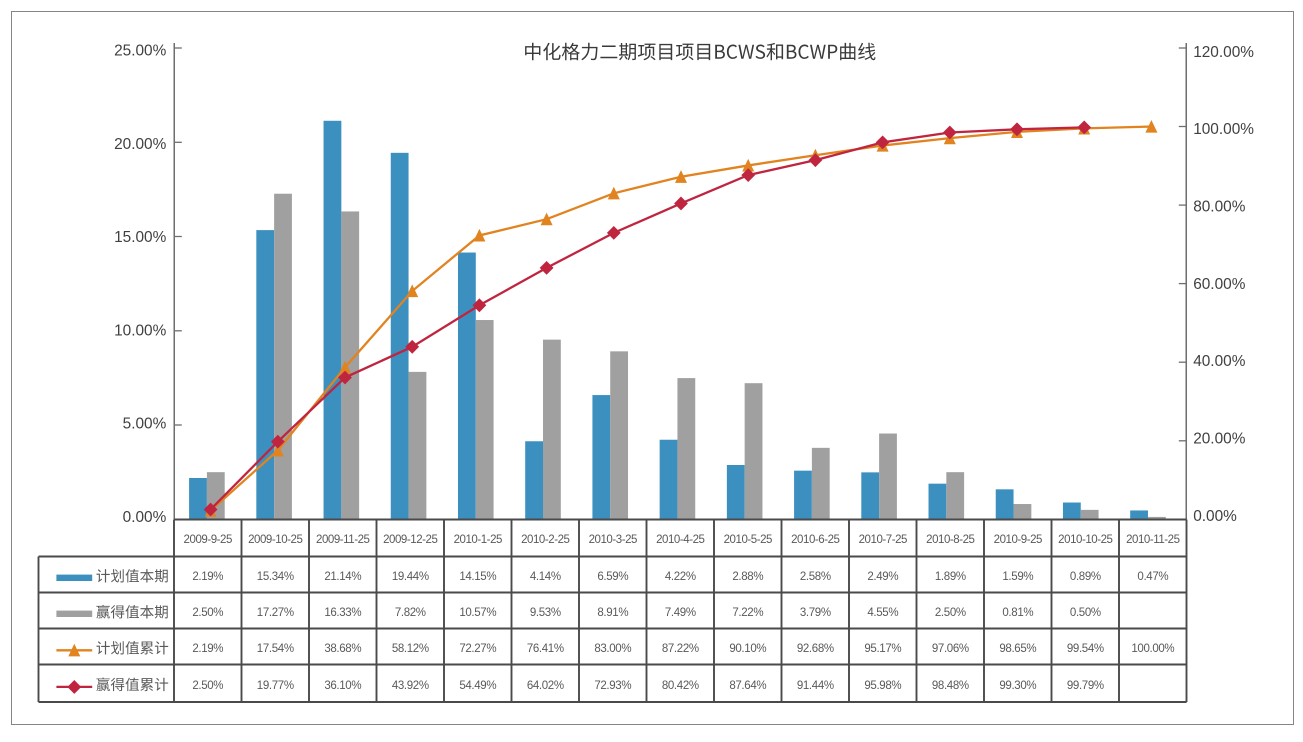 Image resolution: width=1303 pixels, height=742 pixels. Describe the element at coordinates (545, 686) in the screenshot. I see `svg-text: 64.02%` at that location.